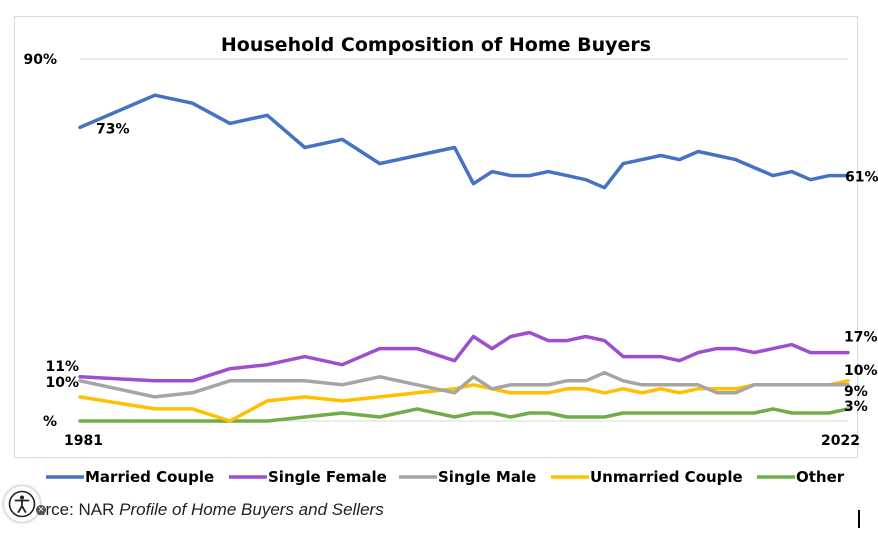  I want to click on legend-label: Unmarried Couple, so click(666, 477).